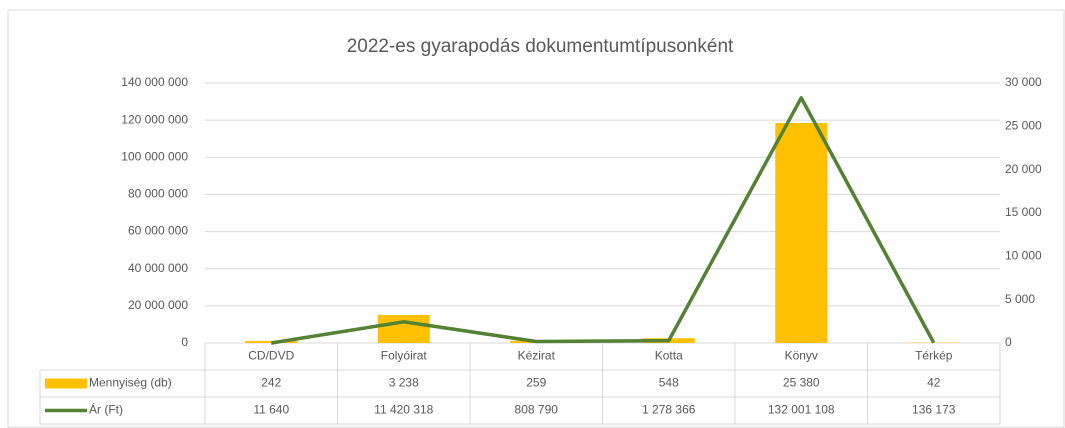 The width and height of the screenshot is (1065, 428). Describe the element at coordinates (1023, 82) in the screenshot. I see `y2-tick-label: 30 000` at that location.